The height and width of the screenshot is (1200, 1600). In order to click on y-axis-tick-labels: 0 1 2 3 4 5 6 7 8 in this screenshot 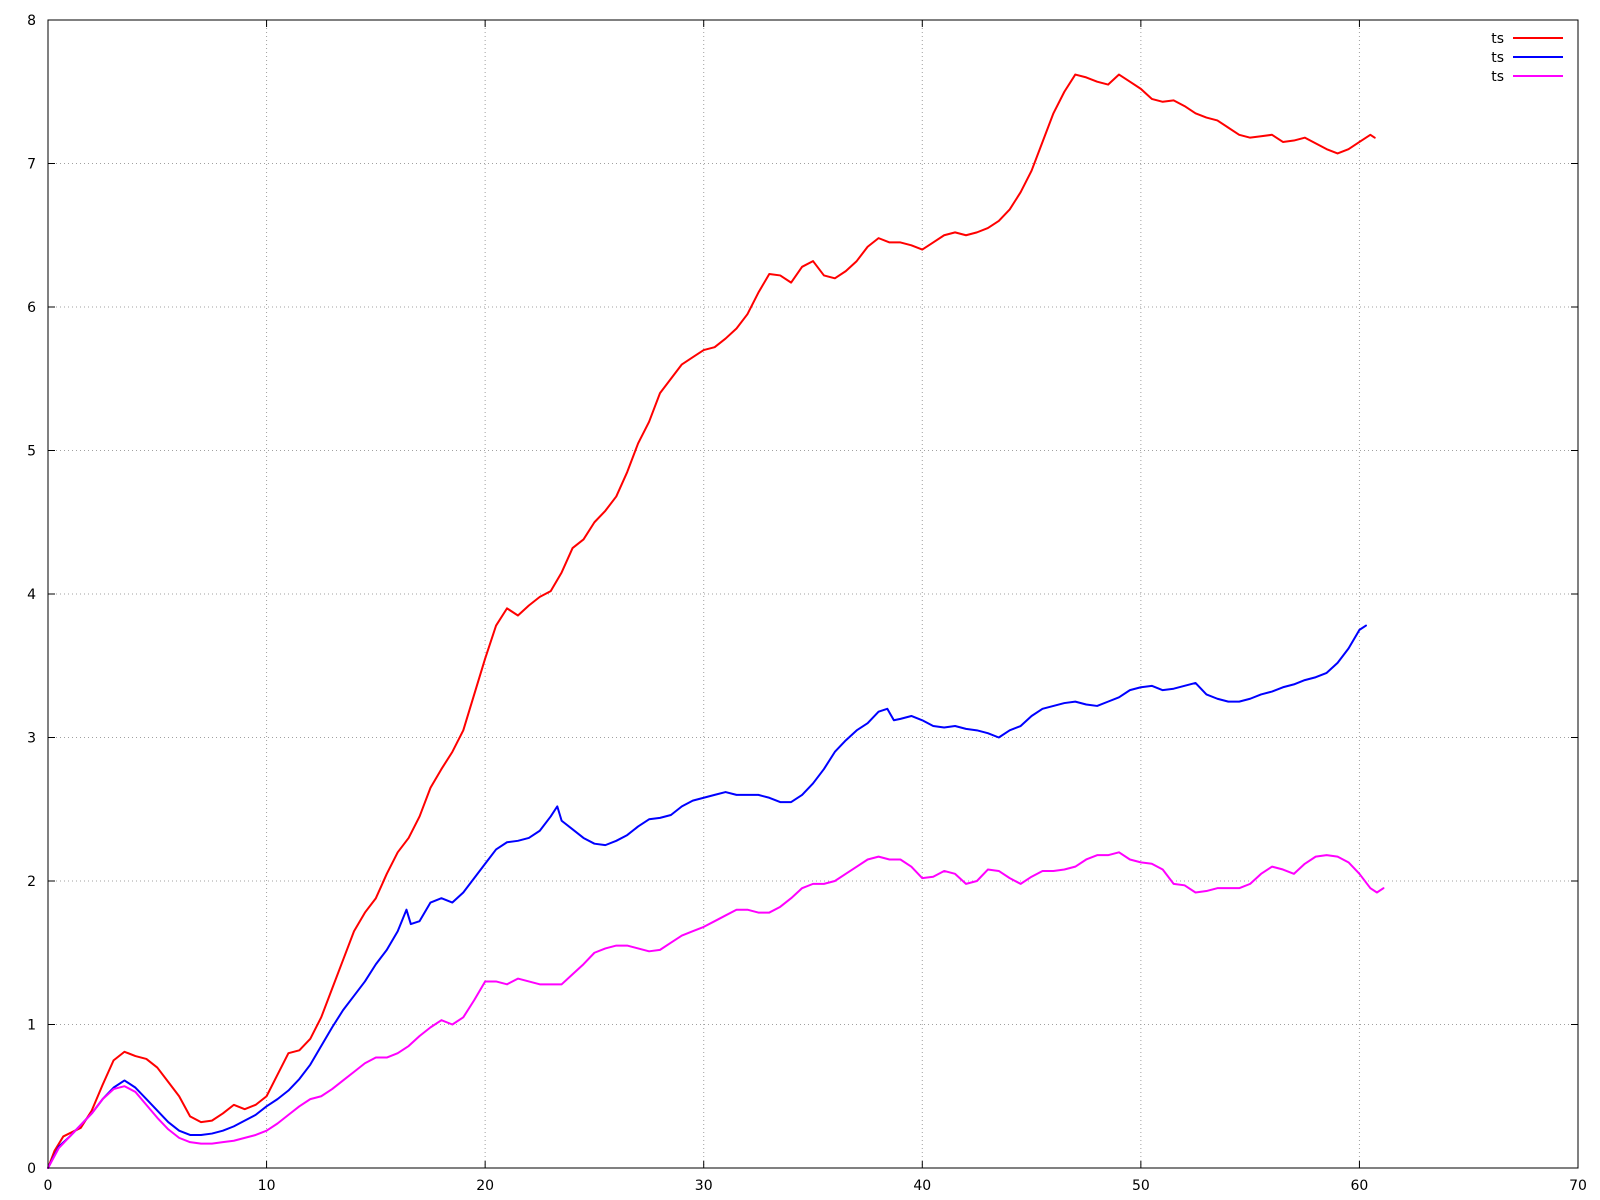, I will do `click(31, 595)`.